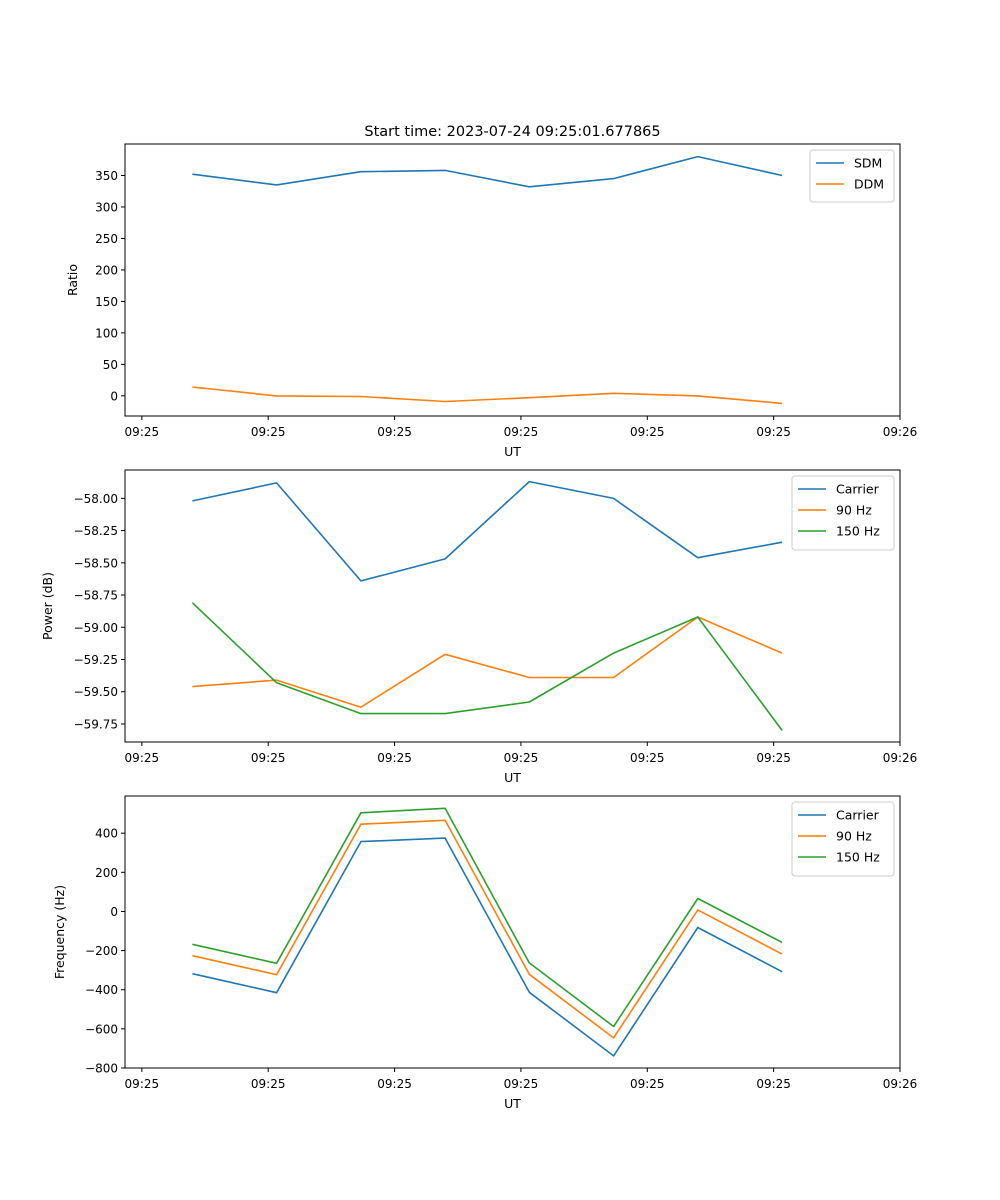  What do you see at coordinates (101, 1069) in the screenshot?
I see `y-tick-label: −800` at bounding box center [101, 1069].